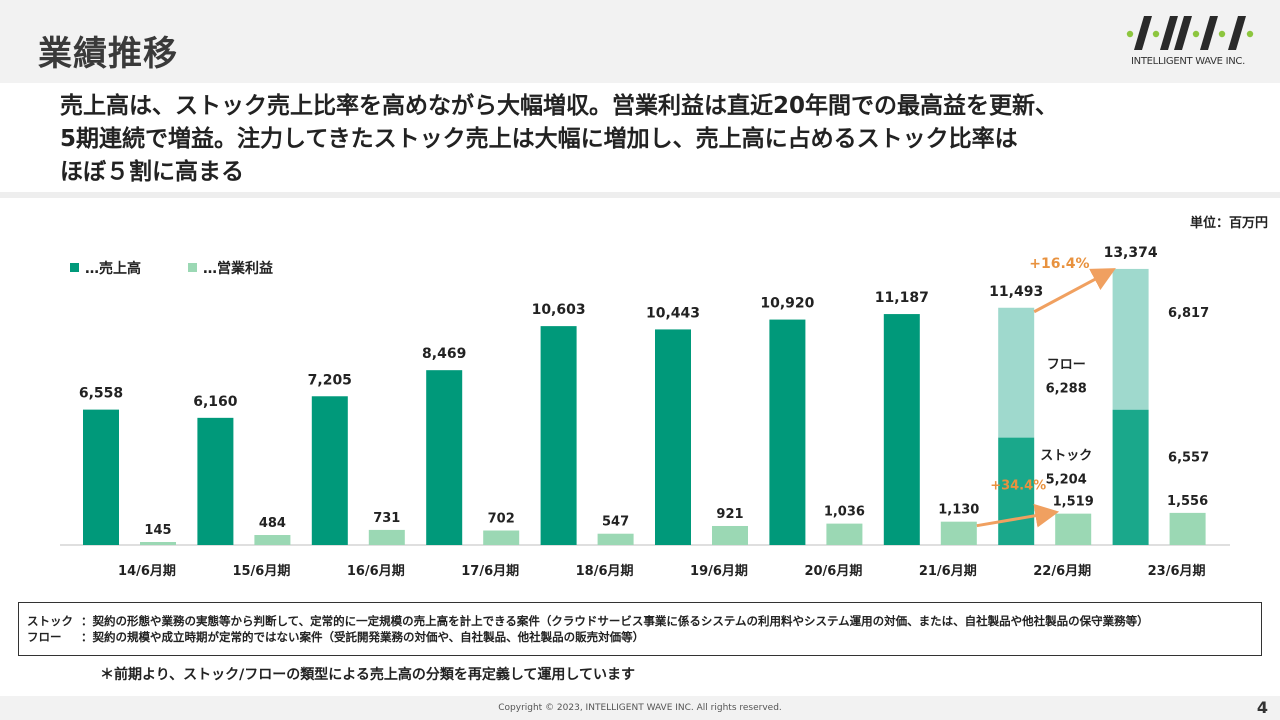 Image resolution: width=1280 pixels, height=720 pixels. I want to click on breakdown-value-stock: 5,204, so click(1066, 479).